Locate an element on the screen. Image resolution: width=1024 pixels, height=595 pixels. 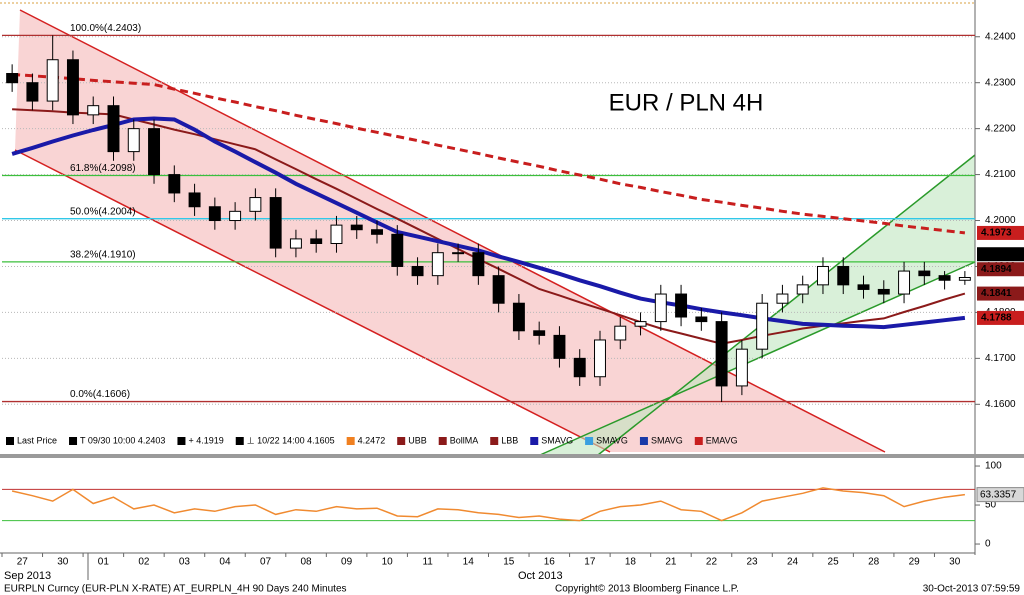
y-tick-label: 4.2400 is located at coordinates (1000, 36).